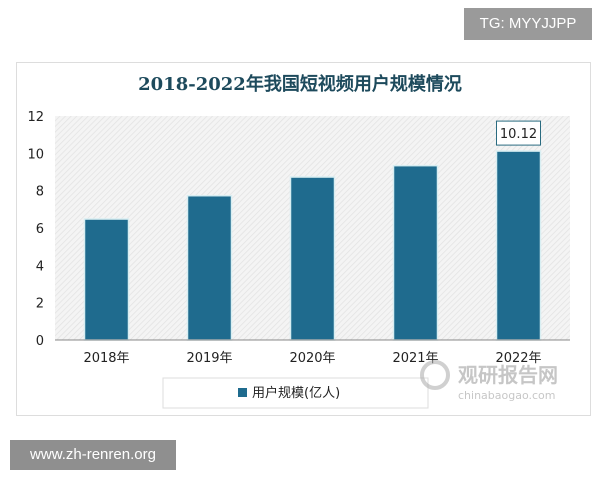 The image size is (600, 480). Describe the element at coordinates (93, 455) in the screenshot. I see `site-tag: www.zh-renren.org` at that location.